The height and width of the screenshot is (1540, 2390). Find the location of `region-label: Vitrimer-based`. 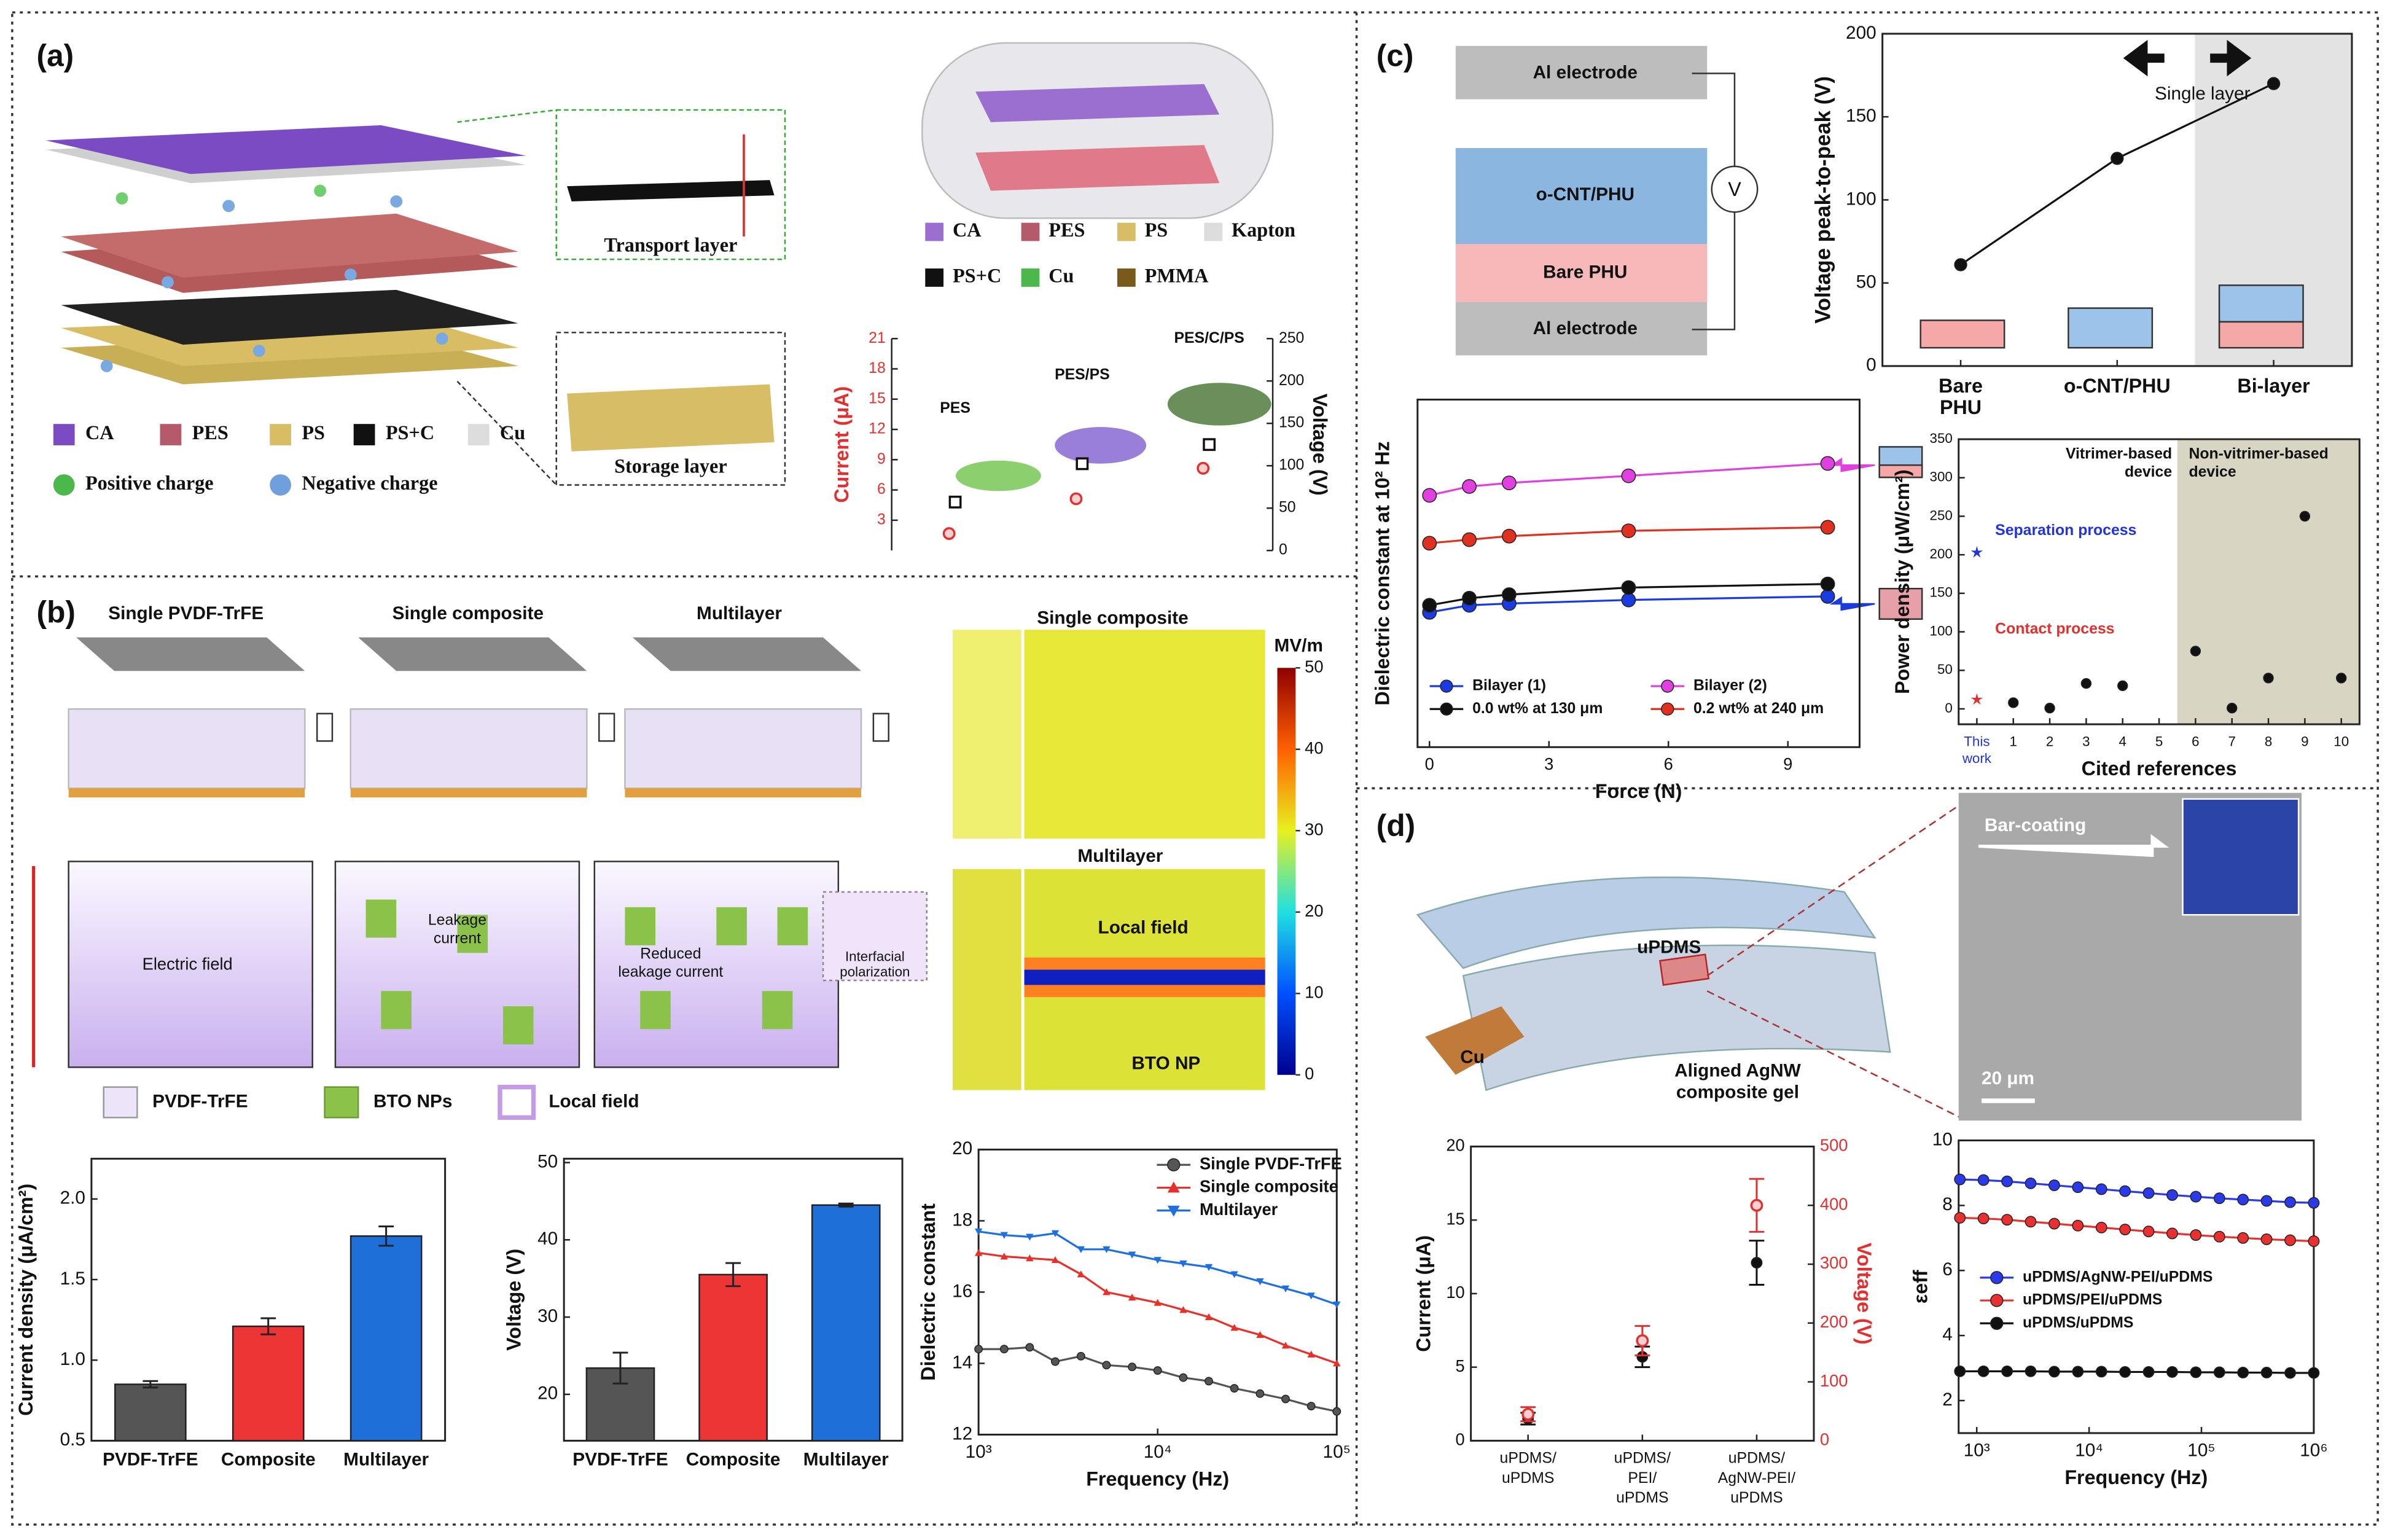

region-label: Vitrimer-based is located at coordinates (2119, 454).